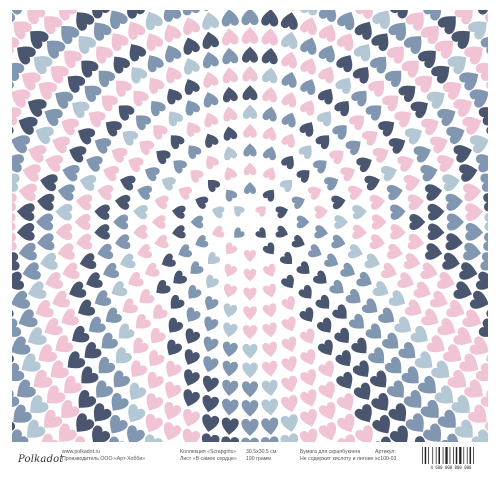  What do you see at coordinates (337, 459) in the screenshot?
I see `paper-note-text: Не содержит кислоту и лигнин` at bounding box center [337, 459].